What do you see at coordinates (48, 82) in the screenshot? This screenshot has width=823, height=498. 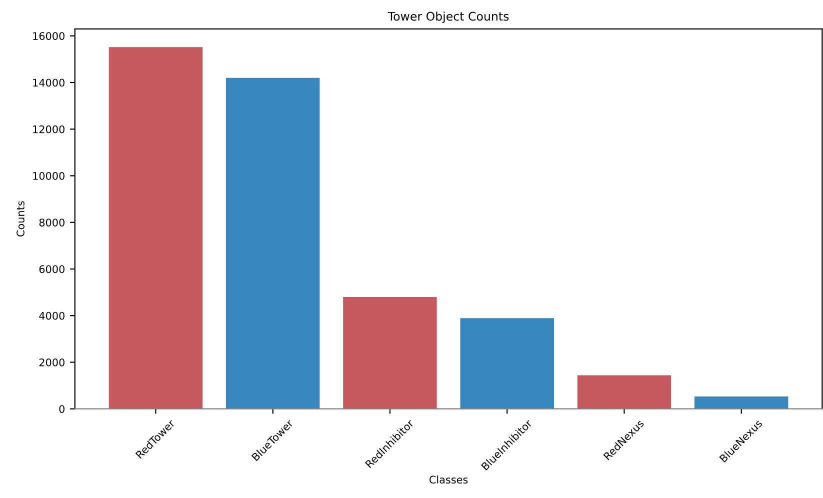 I see `y-tick-label: 14000` at bounding box center [48, 82].